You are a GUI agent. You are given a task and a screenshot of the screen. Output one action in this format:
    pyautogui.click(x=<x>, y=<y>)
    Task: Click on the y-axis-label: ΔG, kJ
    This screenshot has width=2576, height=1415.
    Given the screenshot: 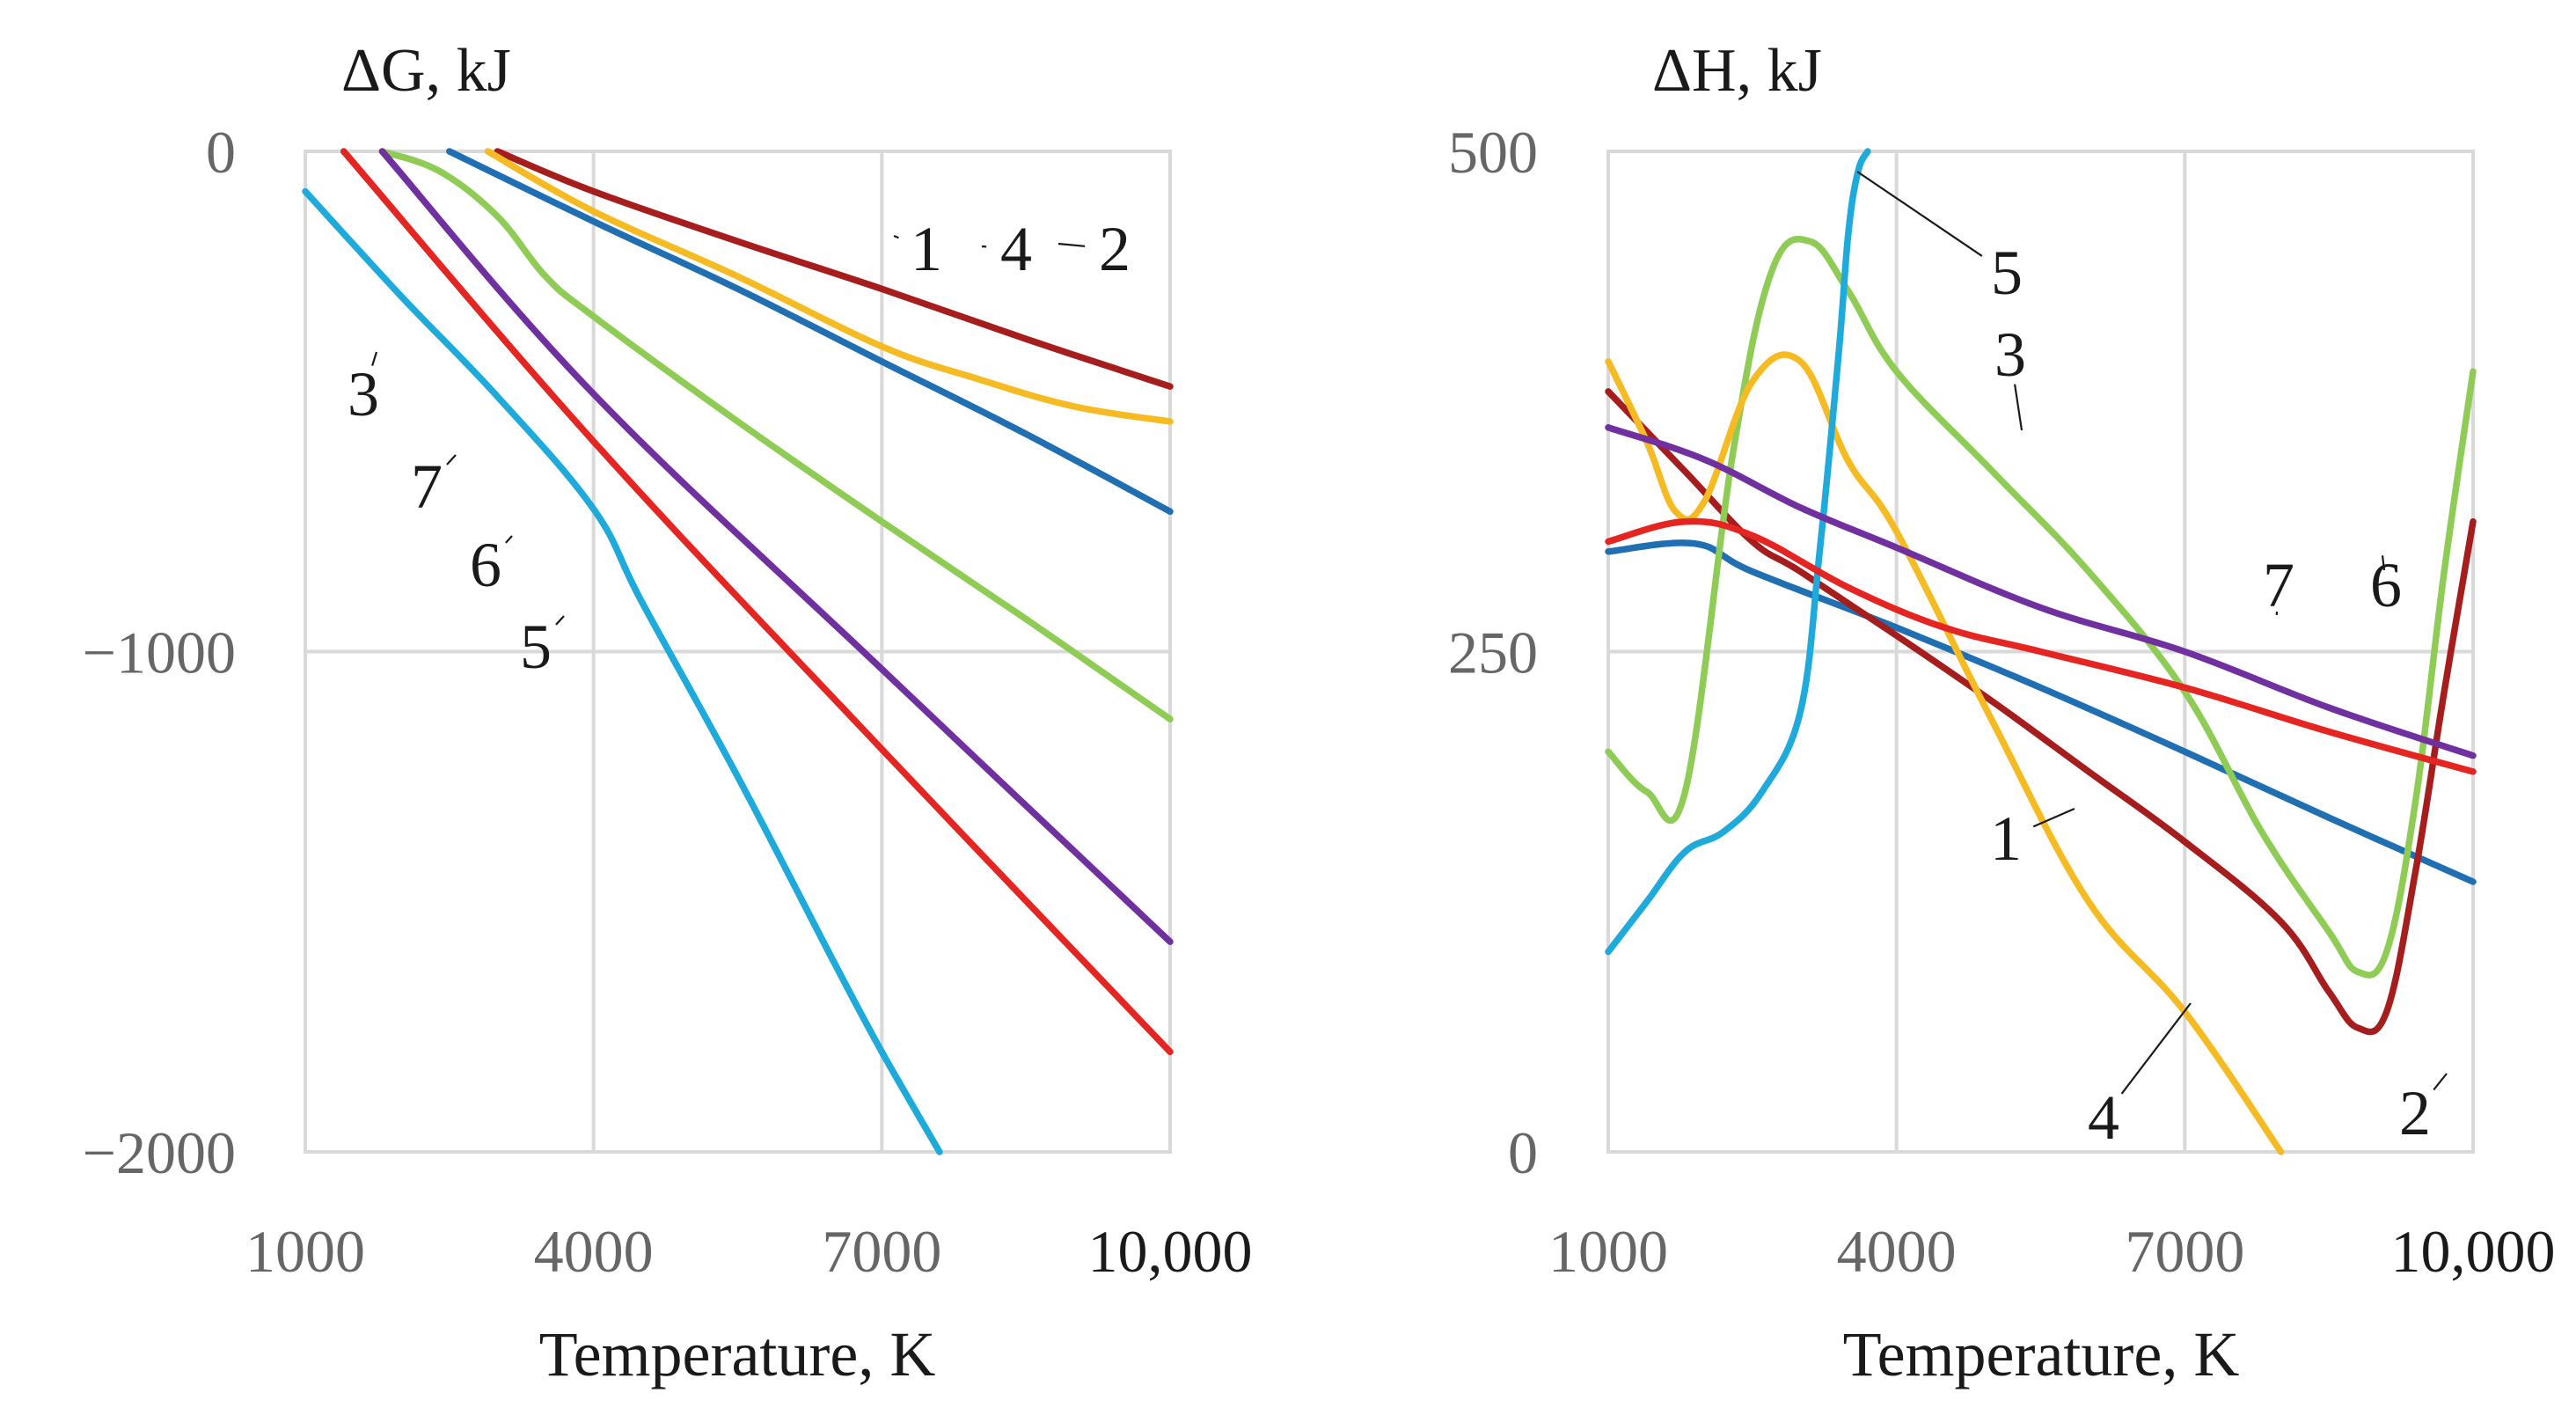 What is the action you would take?
    pyautogui.click(x=426, y=71)
    